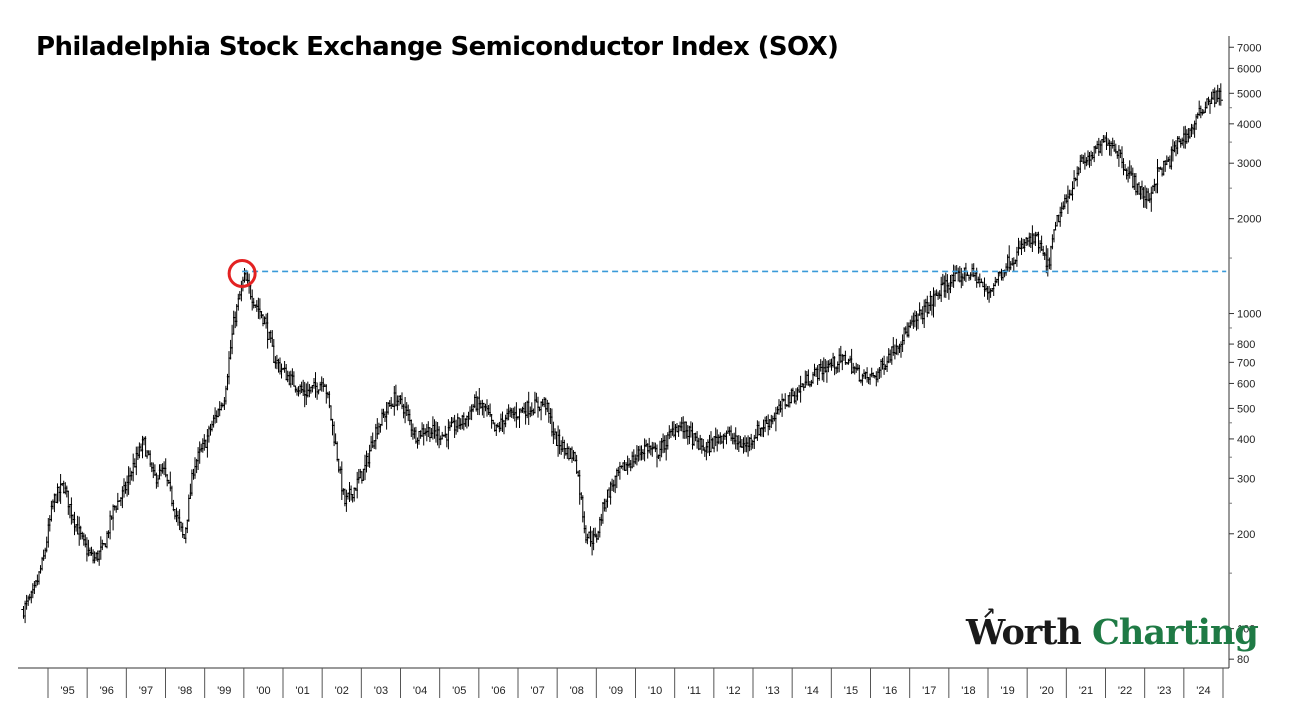 The width and height of the screenshot is (1292, 727). I want to click on x-tick-label: '21, so click(1086, 691).